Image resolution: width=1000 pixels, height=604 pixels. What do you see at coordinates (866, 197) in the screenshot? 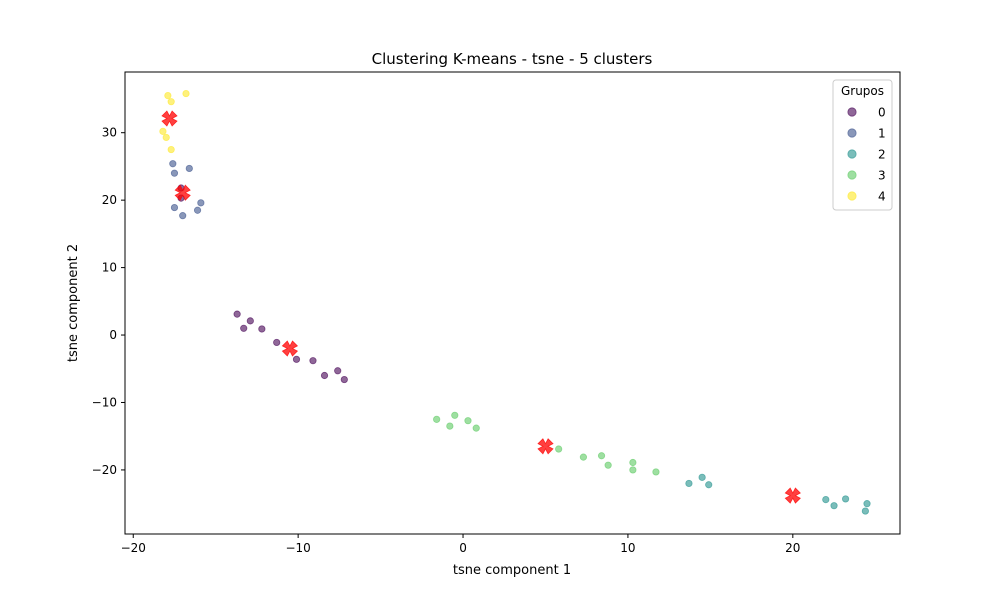
I see `legend-item: 4` at bounding box center [866, 197].